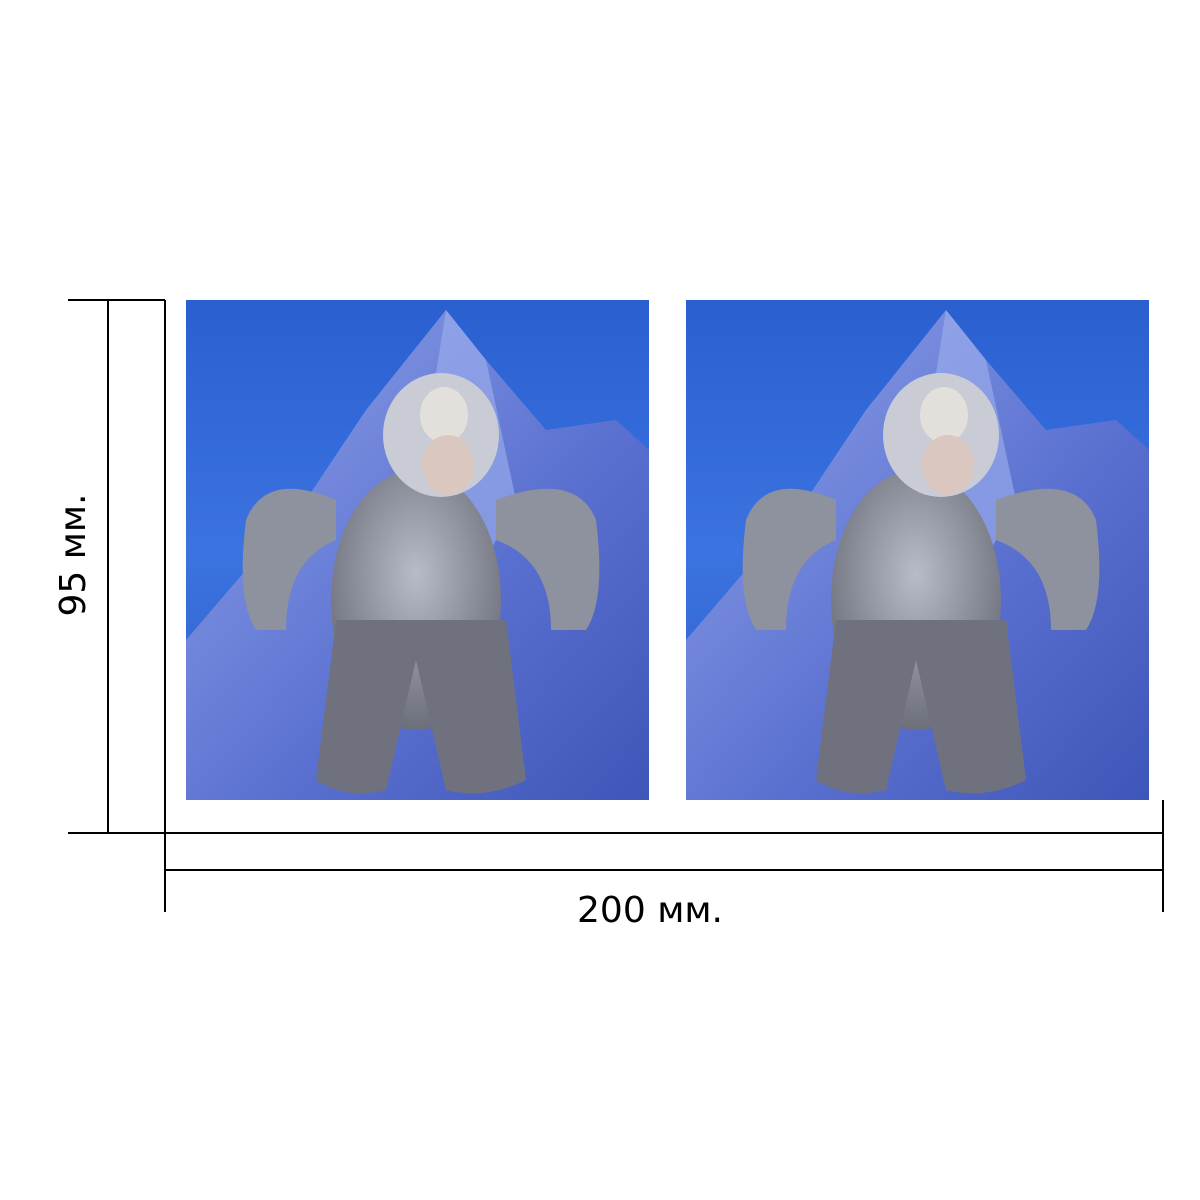 The image size is (1200, 1200). I want to click on height-dimension: 95 мм., so click(109, 566).